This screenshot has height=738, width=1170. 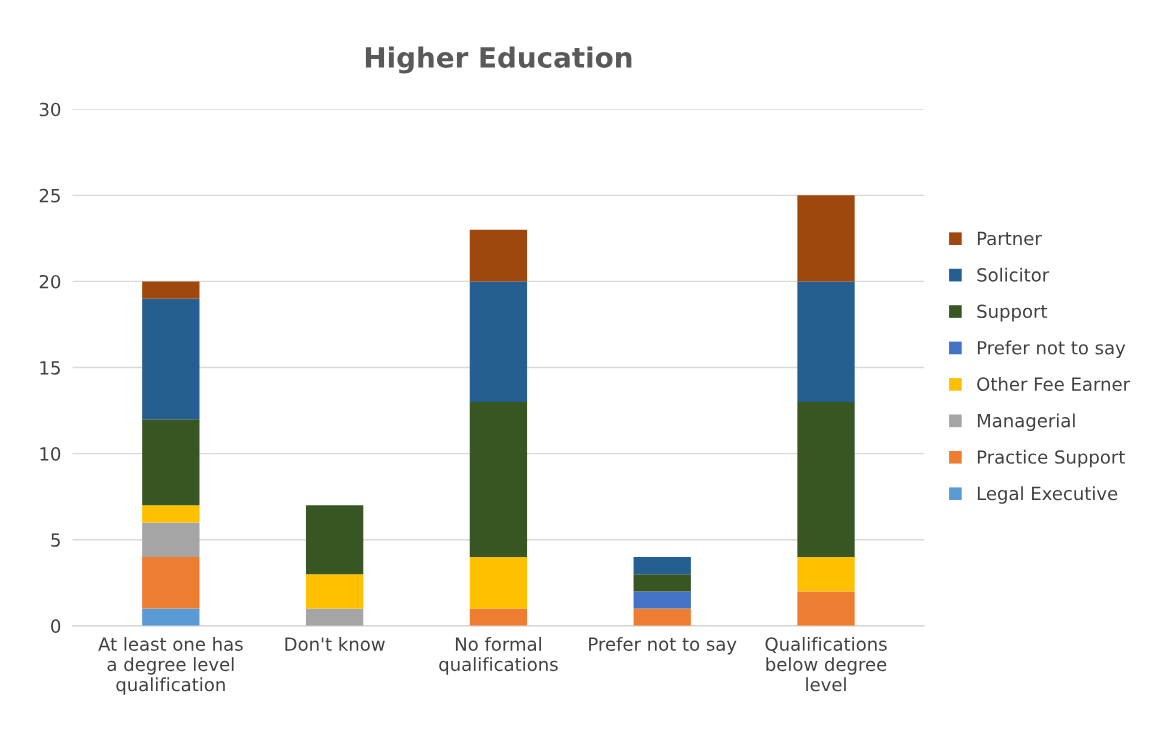 I want to click on legend-label: Other Fee Earner, so click(x=1054, y=384).